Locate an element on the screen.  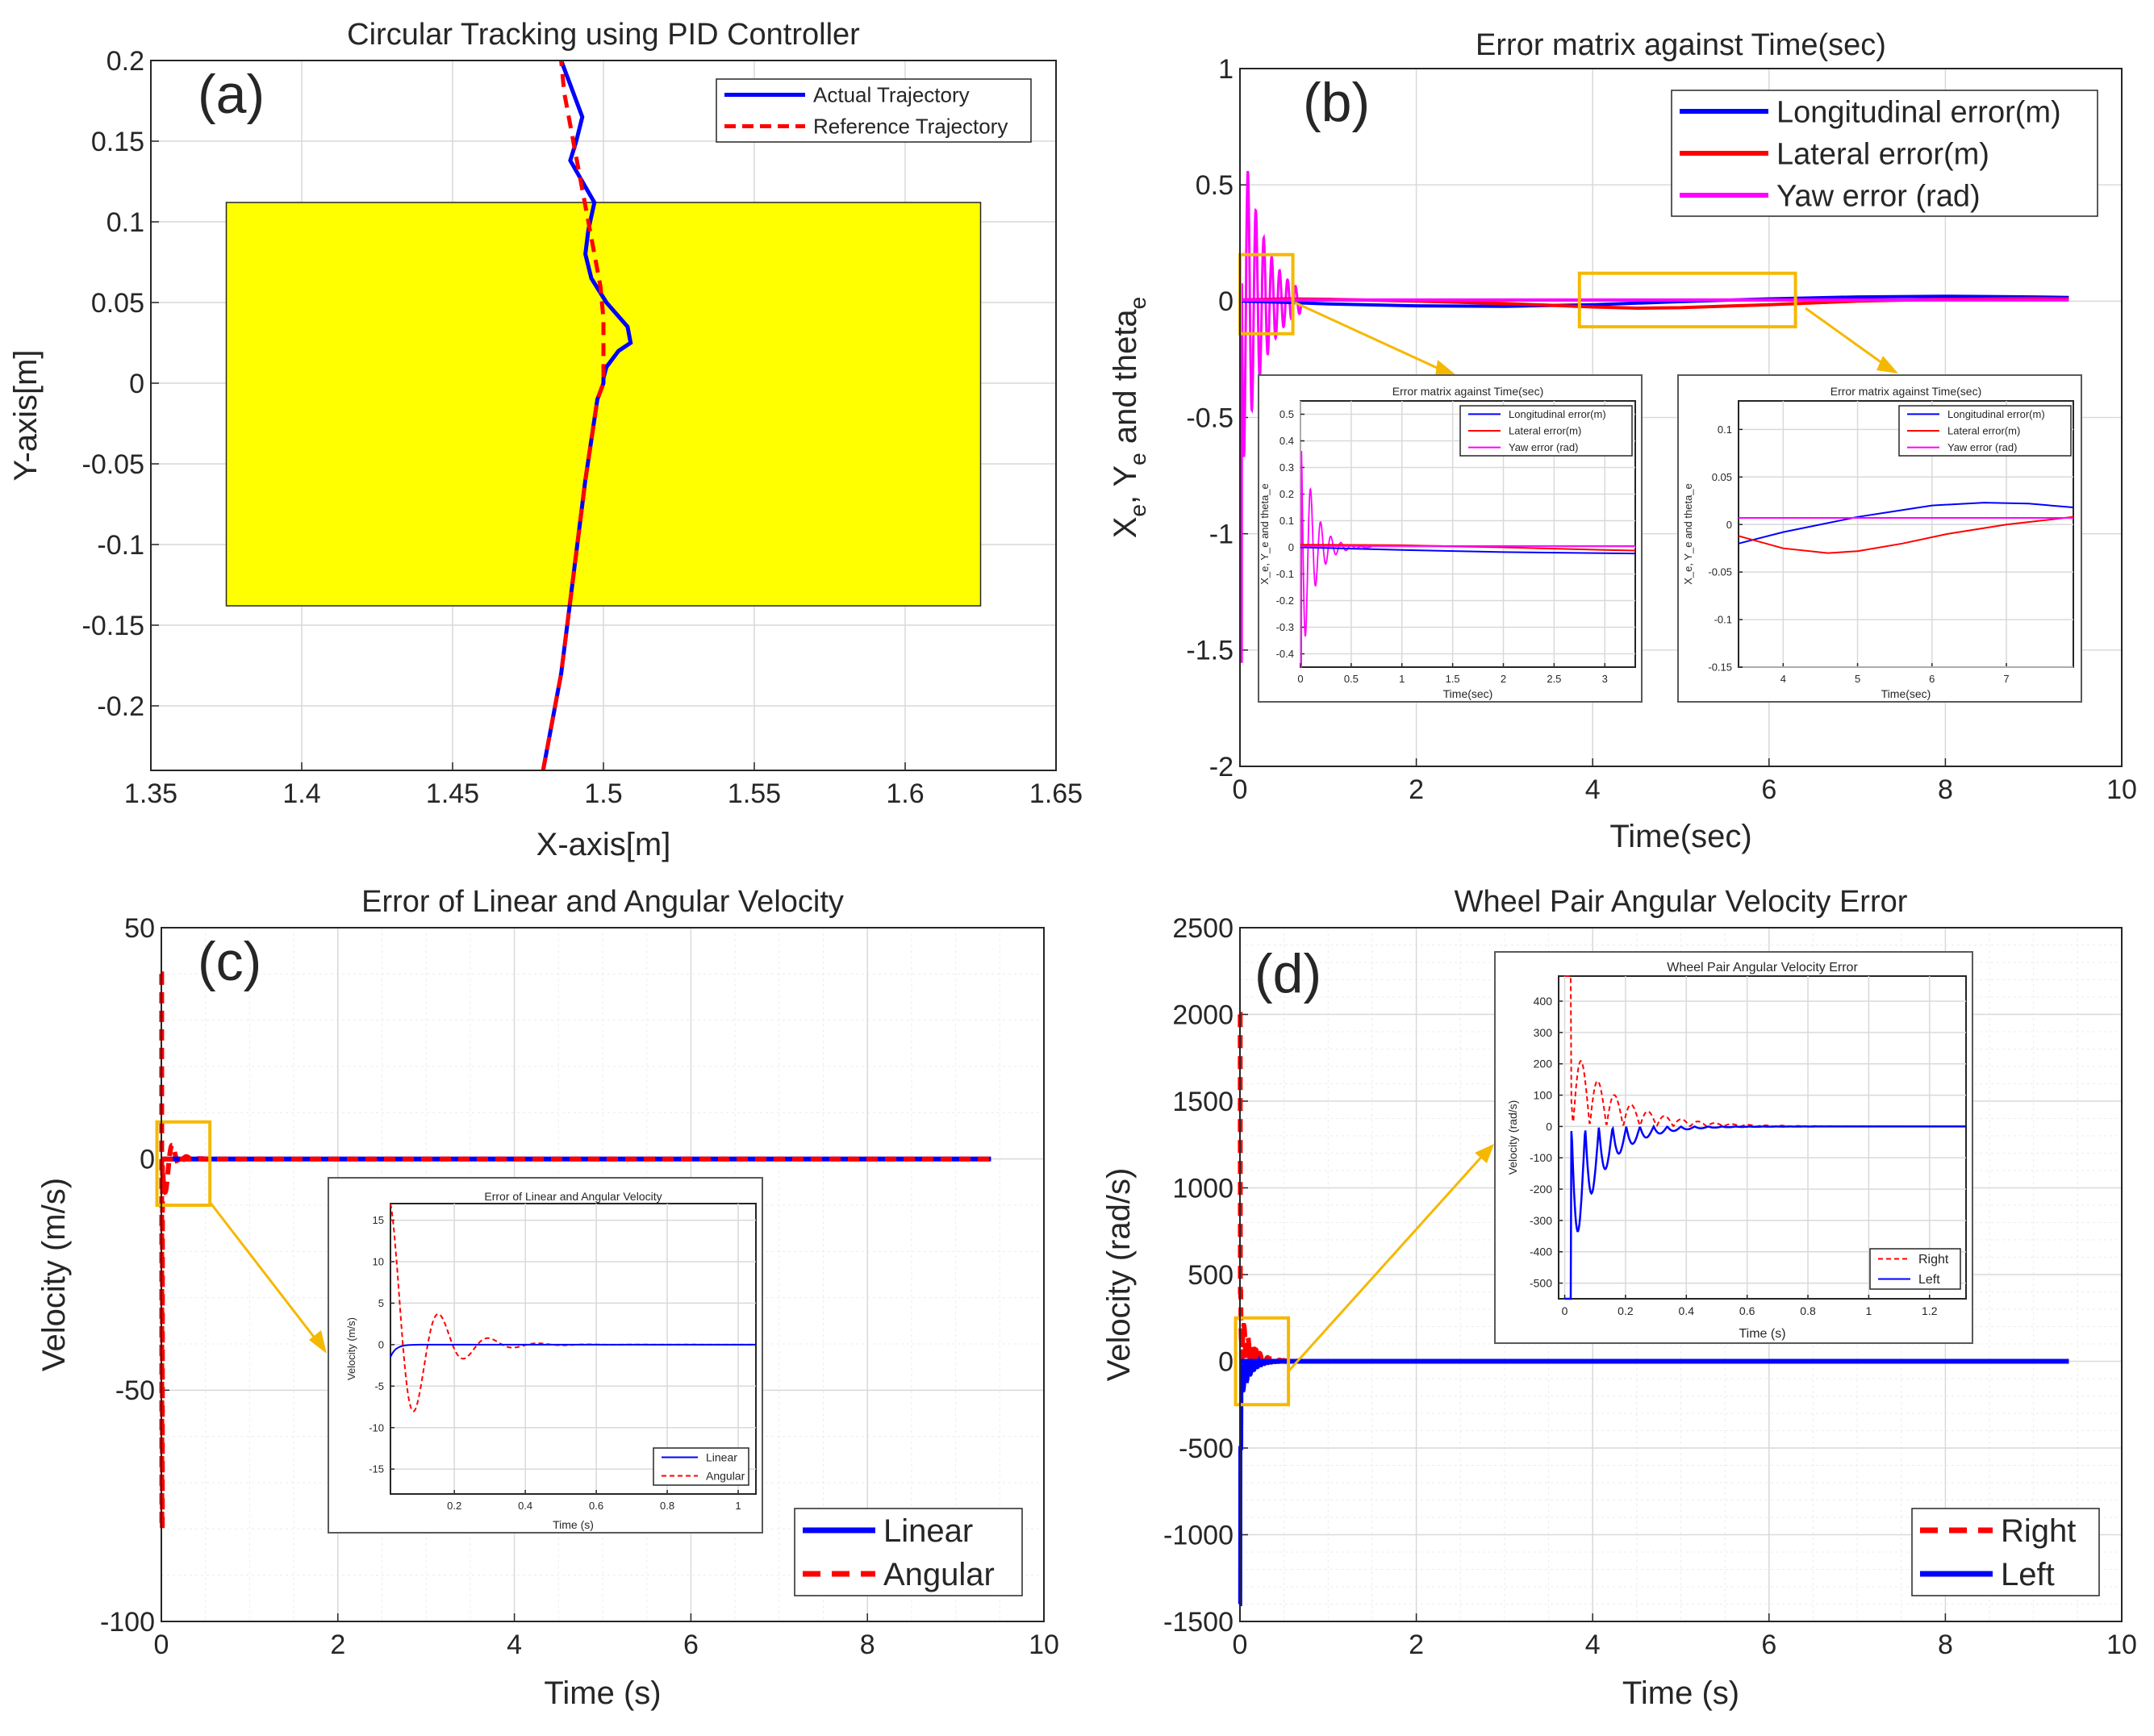
y-tick-label: 0.15 is located at coordinates (117, 142).